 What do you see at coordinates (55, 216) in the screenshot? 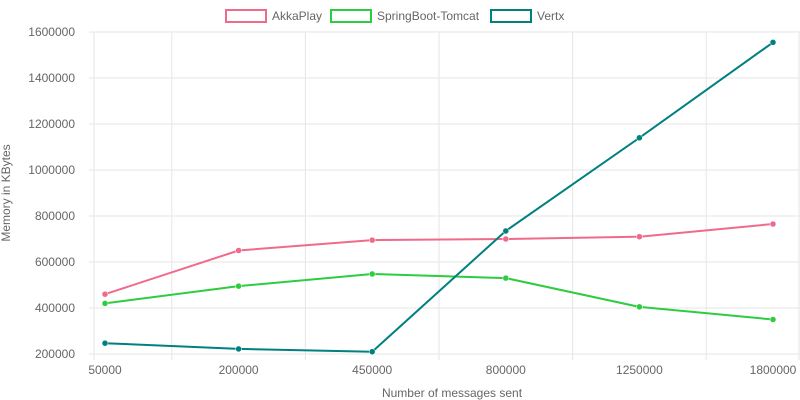
I see `y-tick-label: 800000` at bounding box center [55, 216].